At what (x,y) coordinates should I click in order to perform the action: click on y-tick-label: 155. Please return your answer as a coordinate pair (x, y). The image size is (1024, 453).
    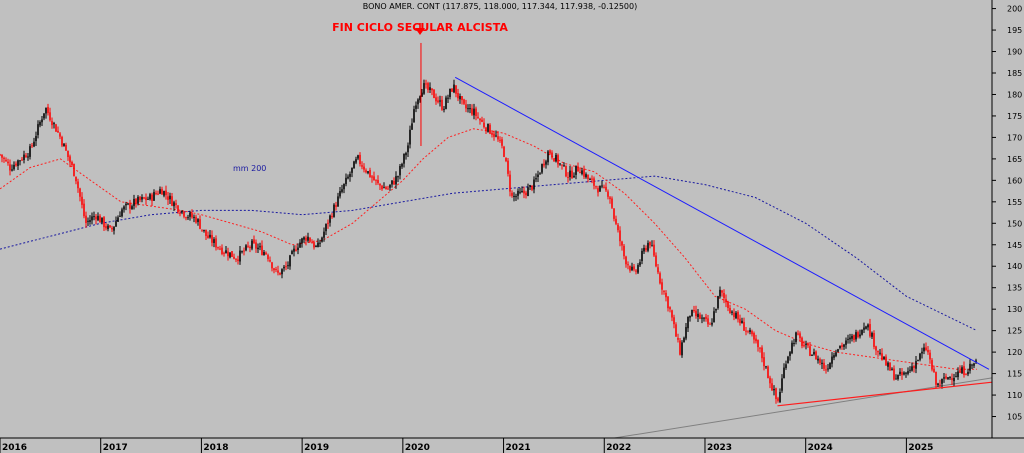
    Looking at the image, I should click on (1014, 202).